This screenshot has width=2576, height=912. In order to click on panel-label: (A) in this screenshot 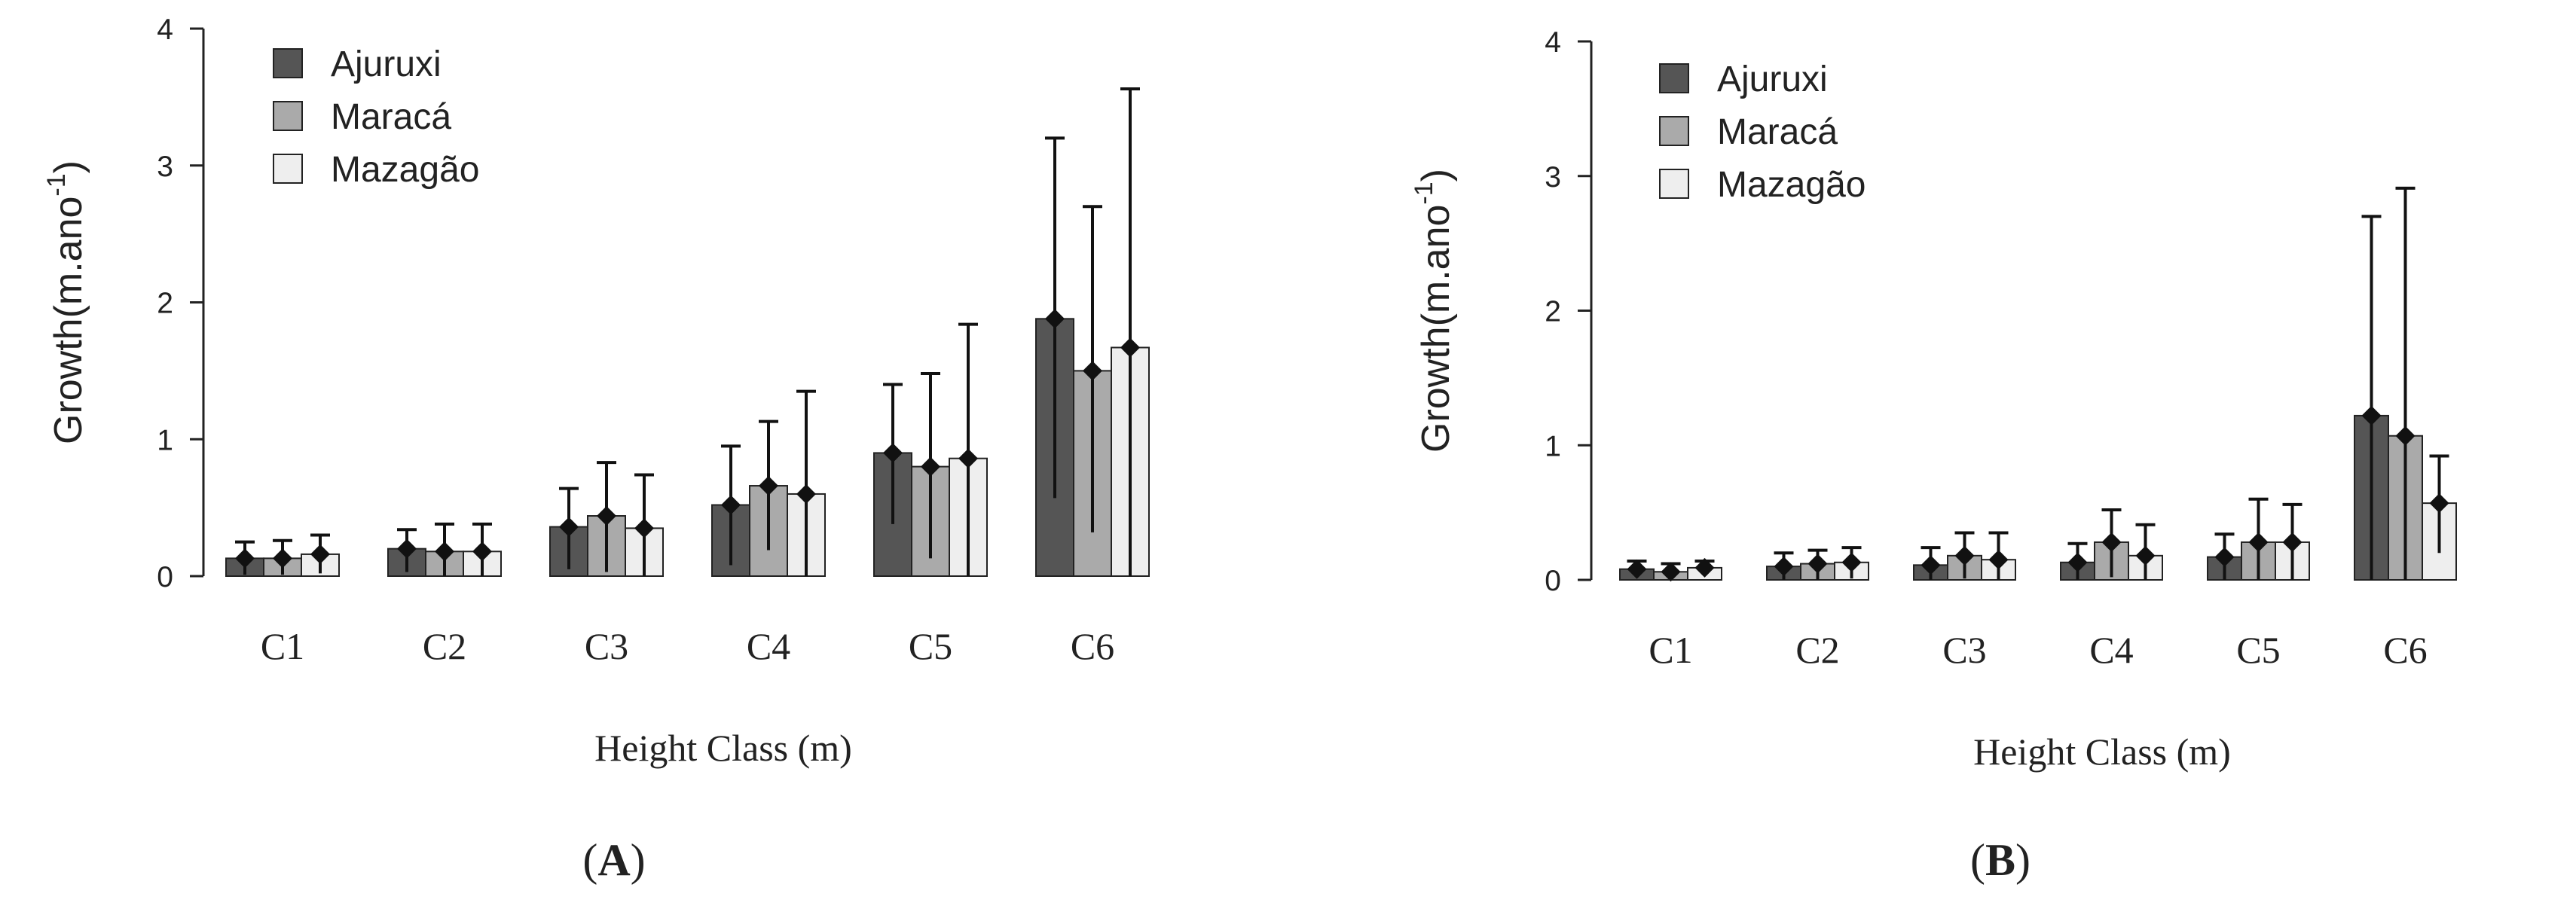, I will do `click(613, 860)`.